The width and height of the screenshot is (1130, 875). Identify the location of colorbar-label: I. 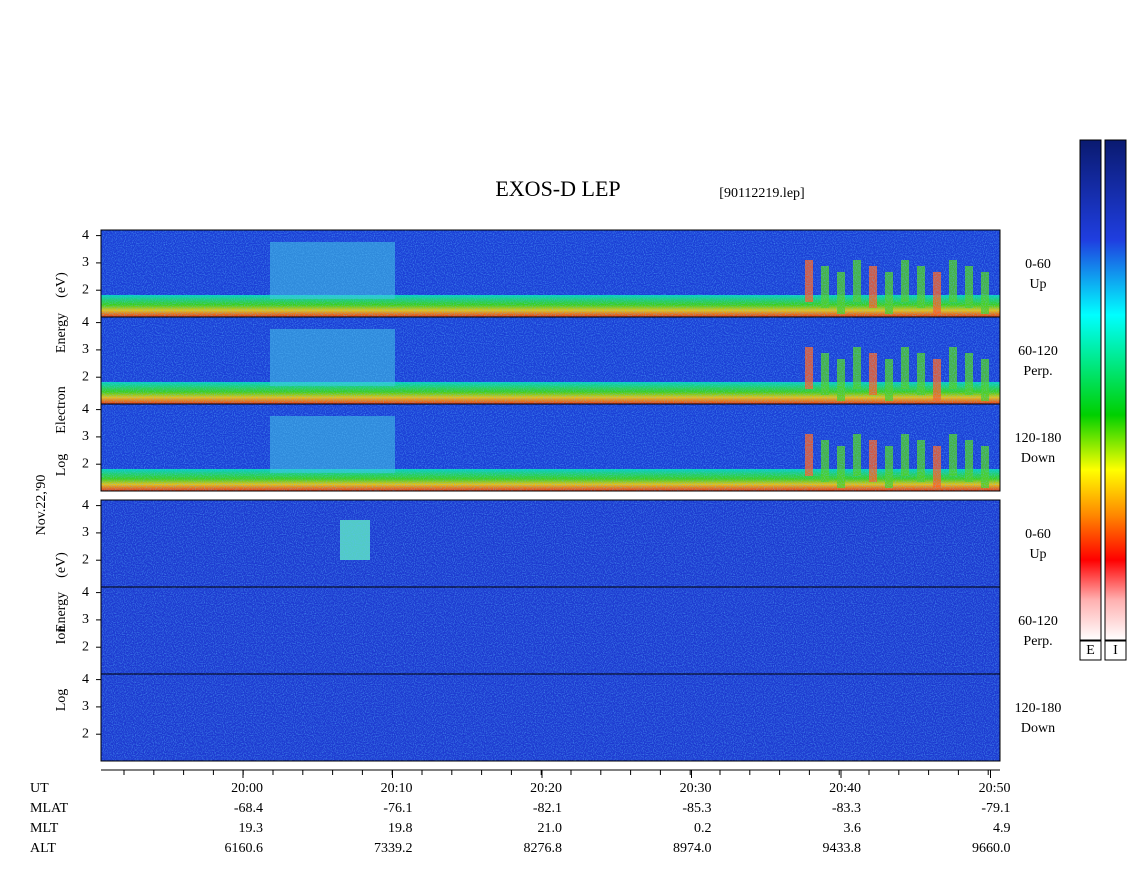
(1115, 650).